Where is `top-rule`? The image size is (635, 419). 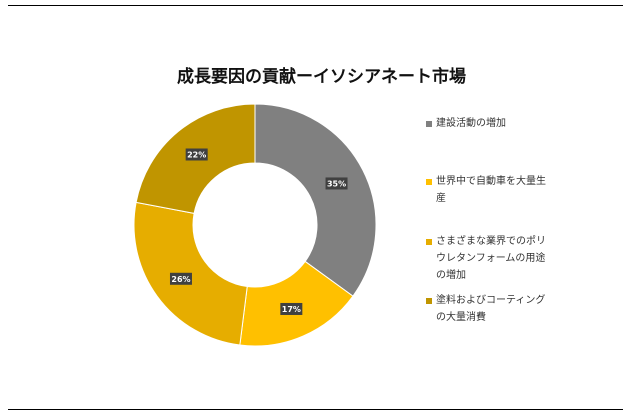
top-rule is located at coordinates (315, 5).